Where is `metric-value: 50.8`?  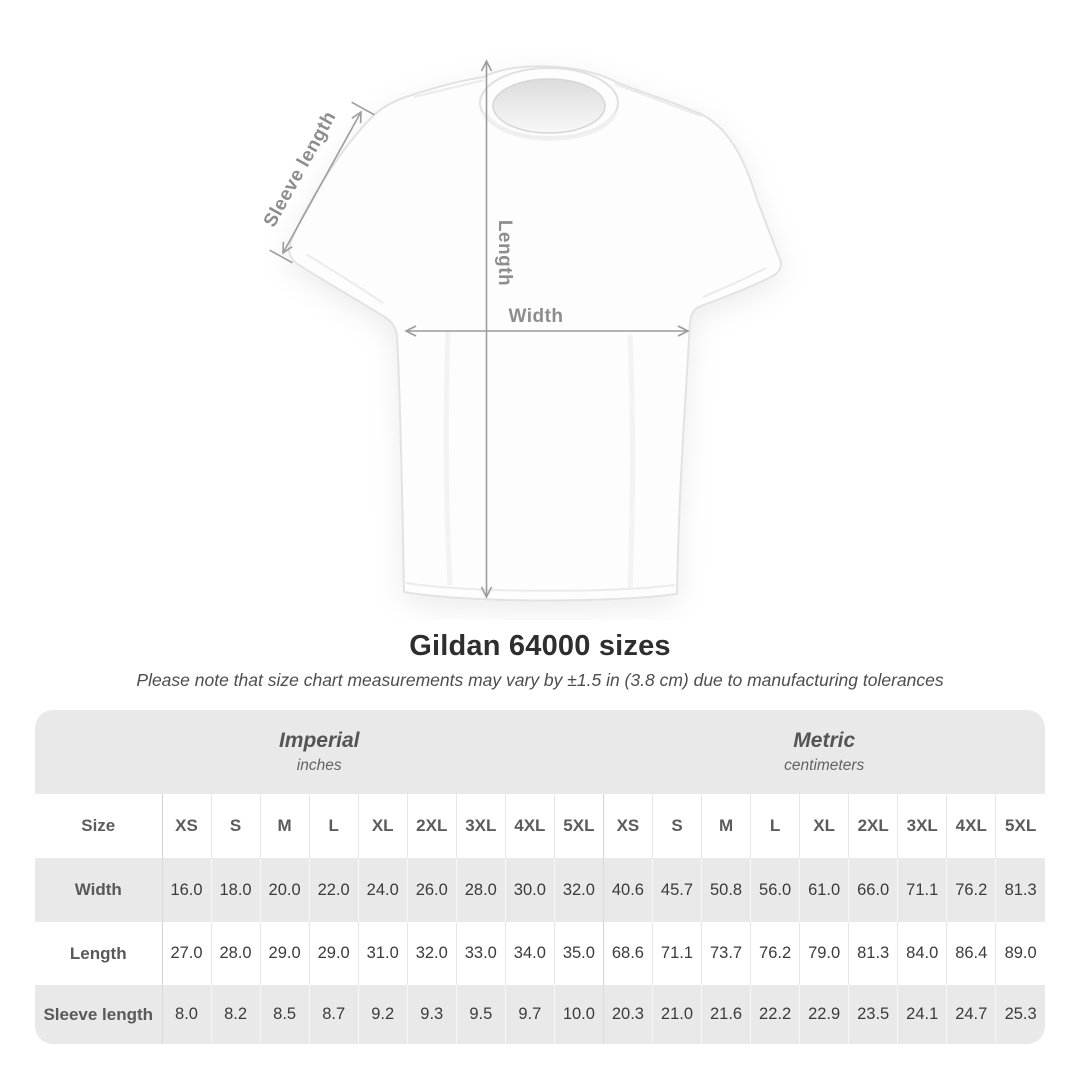
metric-value: 50.8 is located at coordinates (726, 890).